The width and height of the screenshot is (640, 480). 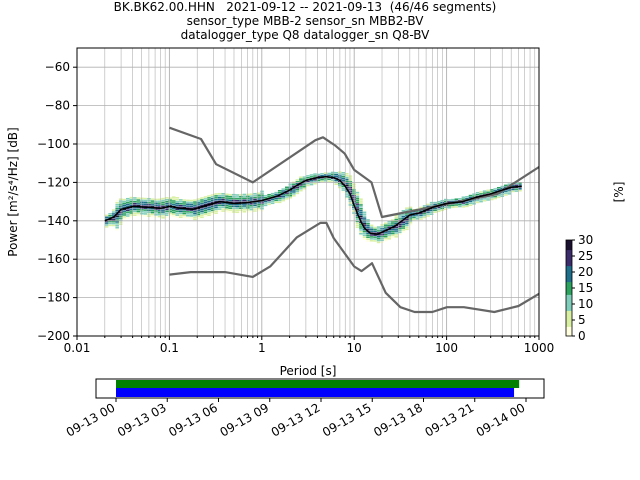 I want to click on x-tick-label: 1, so click(x=262, y=348).